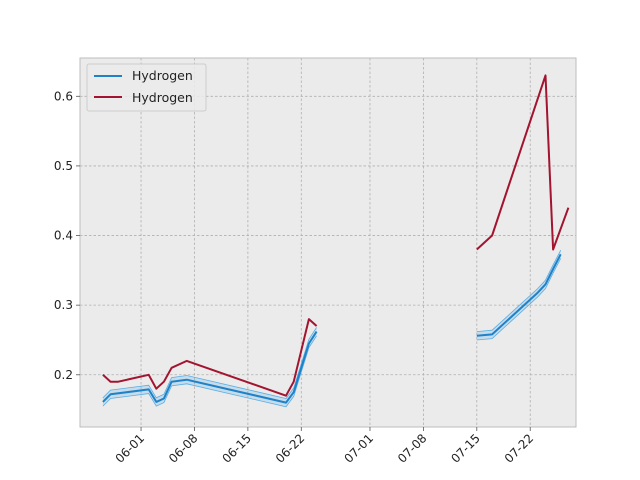 This screenshot has width=640, height=480. Describe the element at coordinates (63, 236) in the screenshot. I see `y-tick-label: 0.4` at that location.